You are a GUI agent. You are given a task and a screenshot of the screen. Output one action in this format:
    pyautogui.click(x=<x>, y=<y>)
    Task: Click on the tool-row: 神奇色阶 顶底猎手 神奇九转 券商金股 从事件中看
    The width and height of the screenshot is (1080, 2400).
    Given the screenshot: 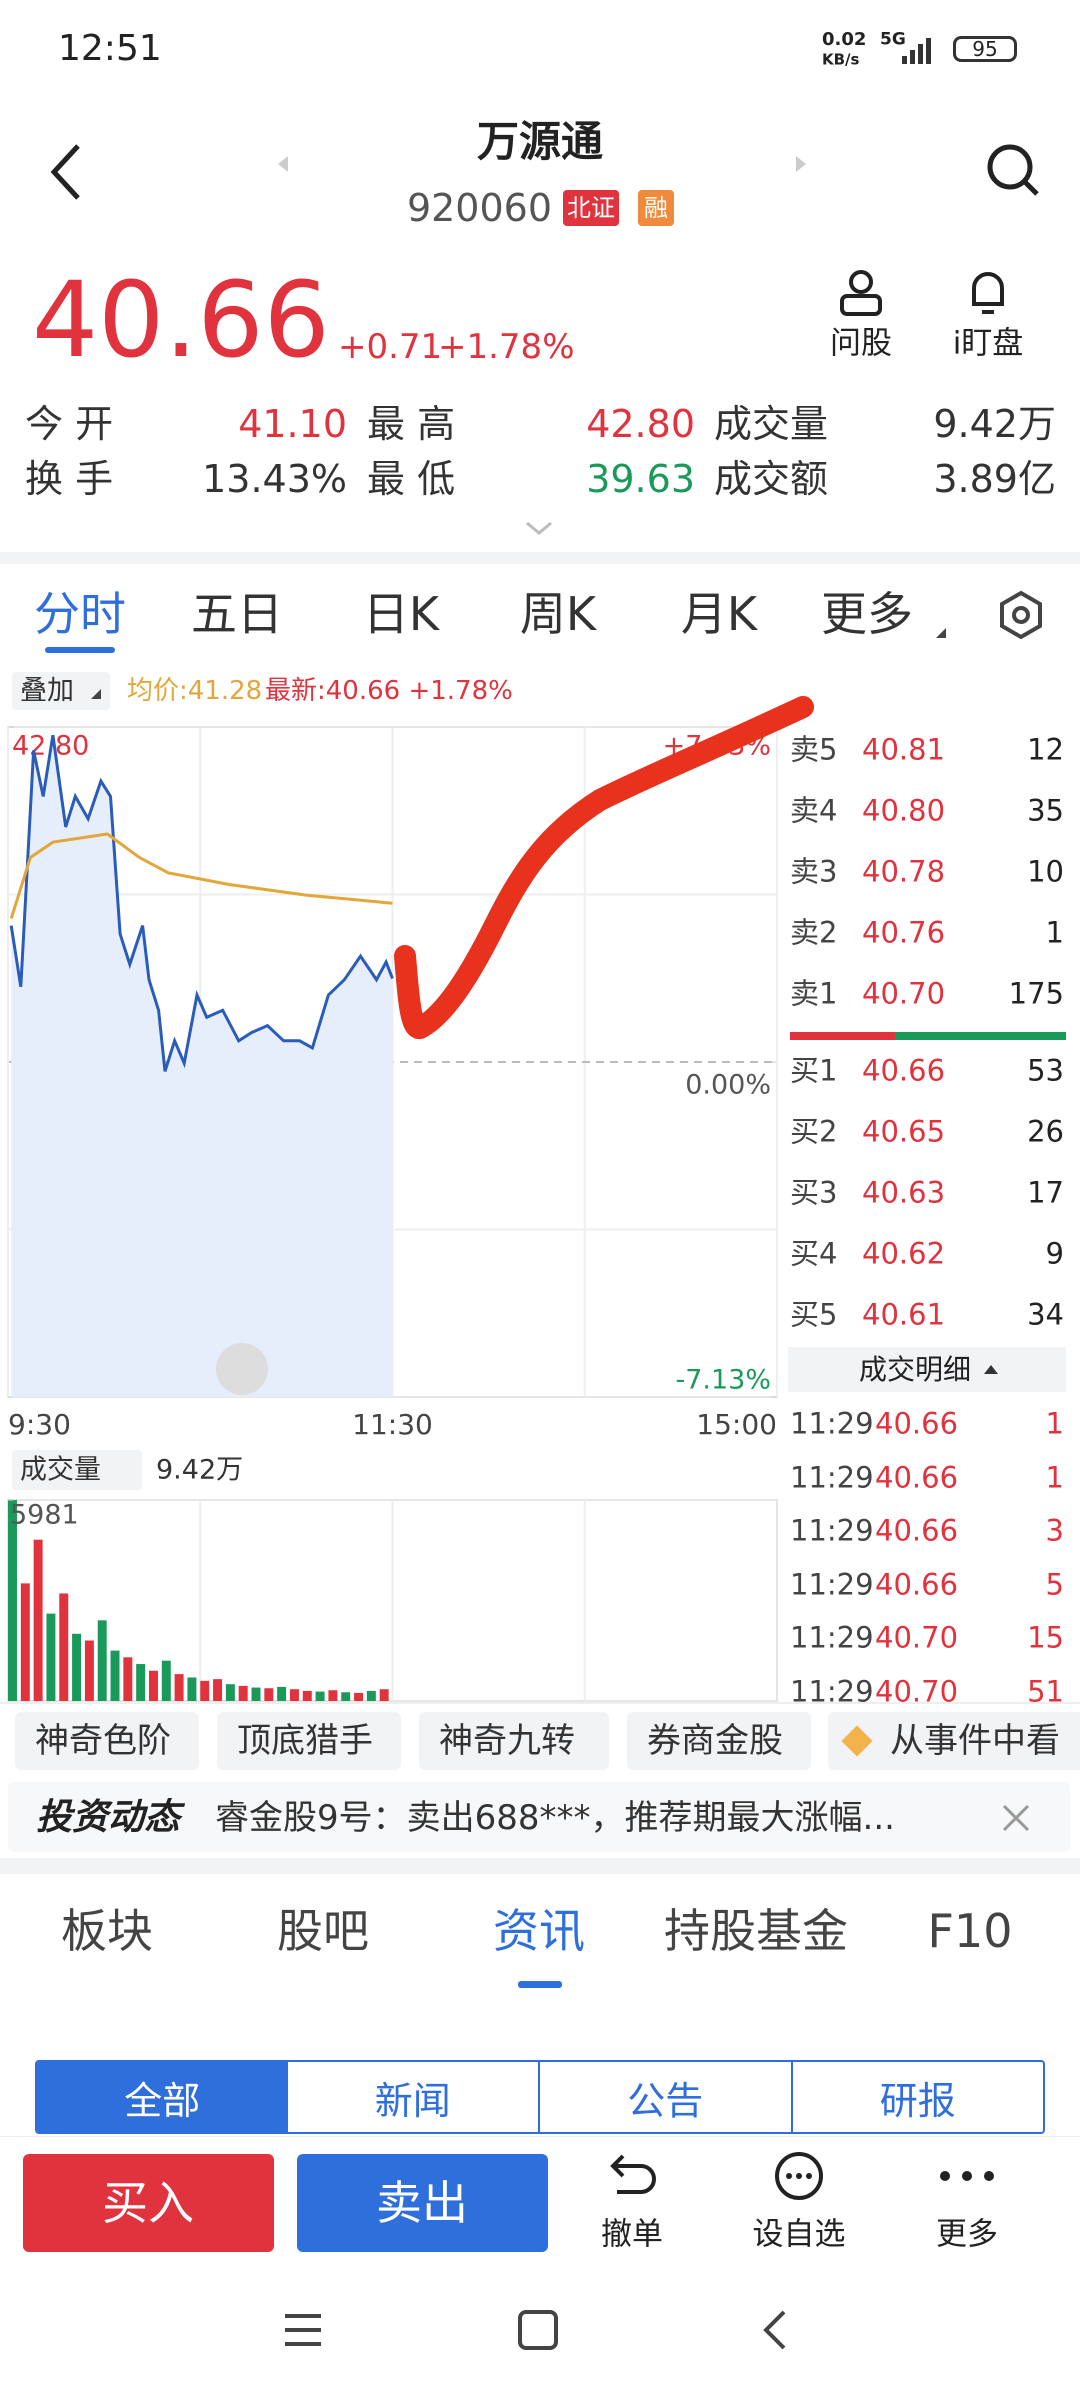 What is the action you would take?
    pyautogui.click(x=540, y=1741)
    